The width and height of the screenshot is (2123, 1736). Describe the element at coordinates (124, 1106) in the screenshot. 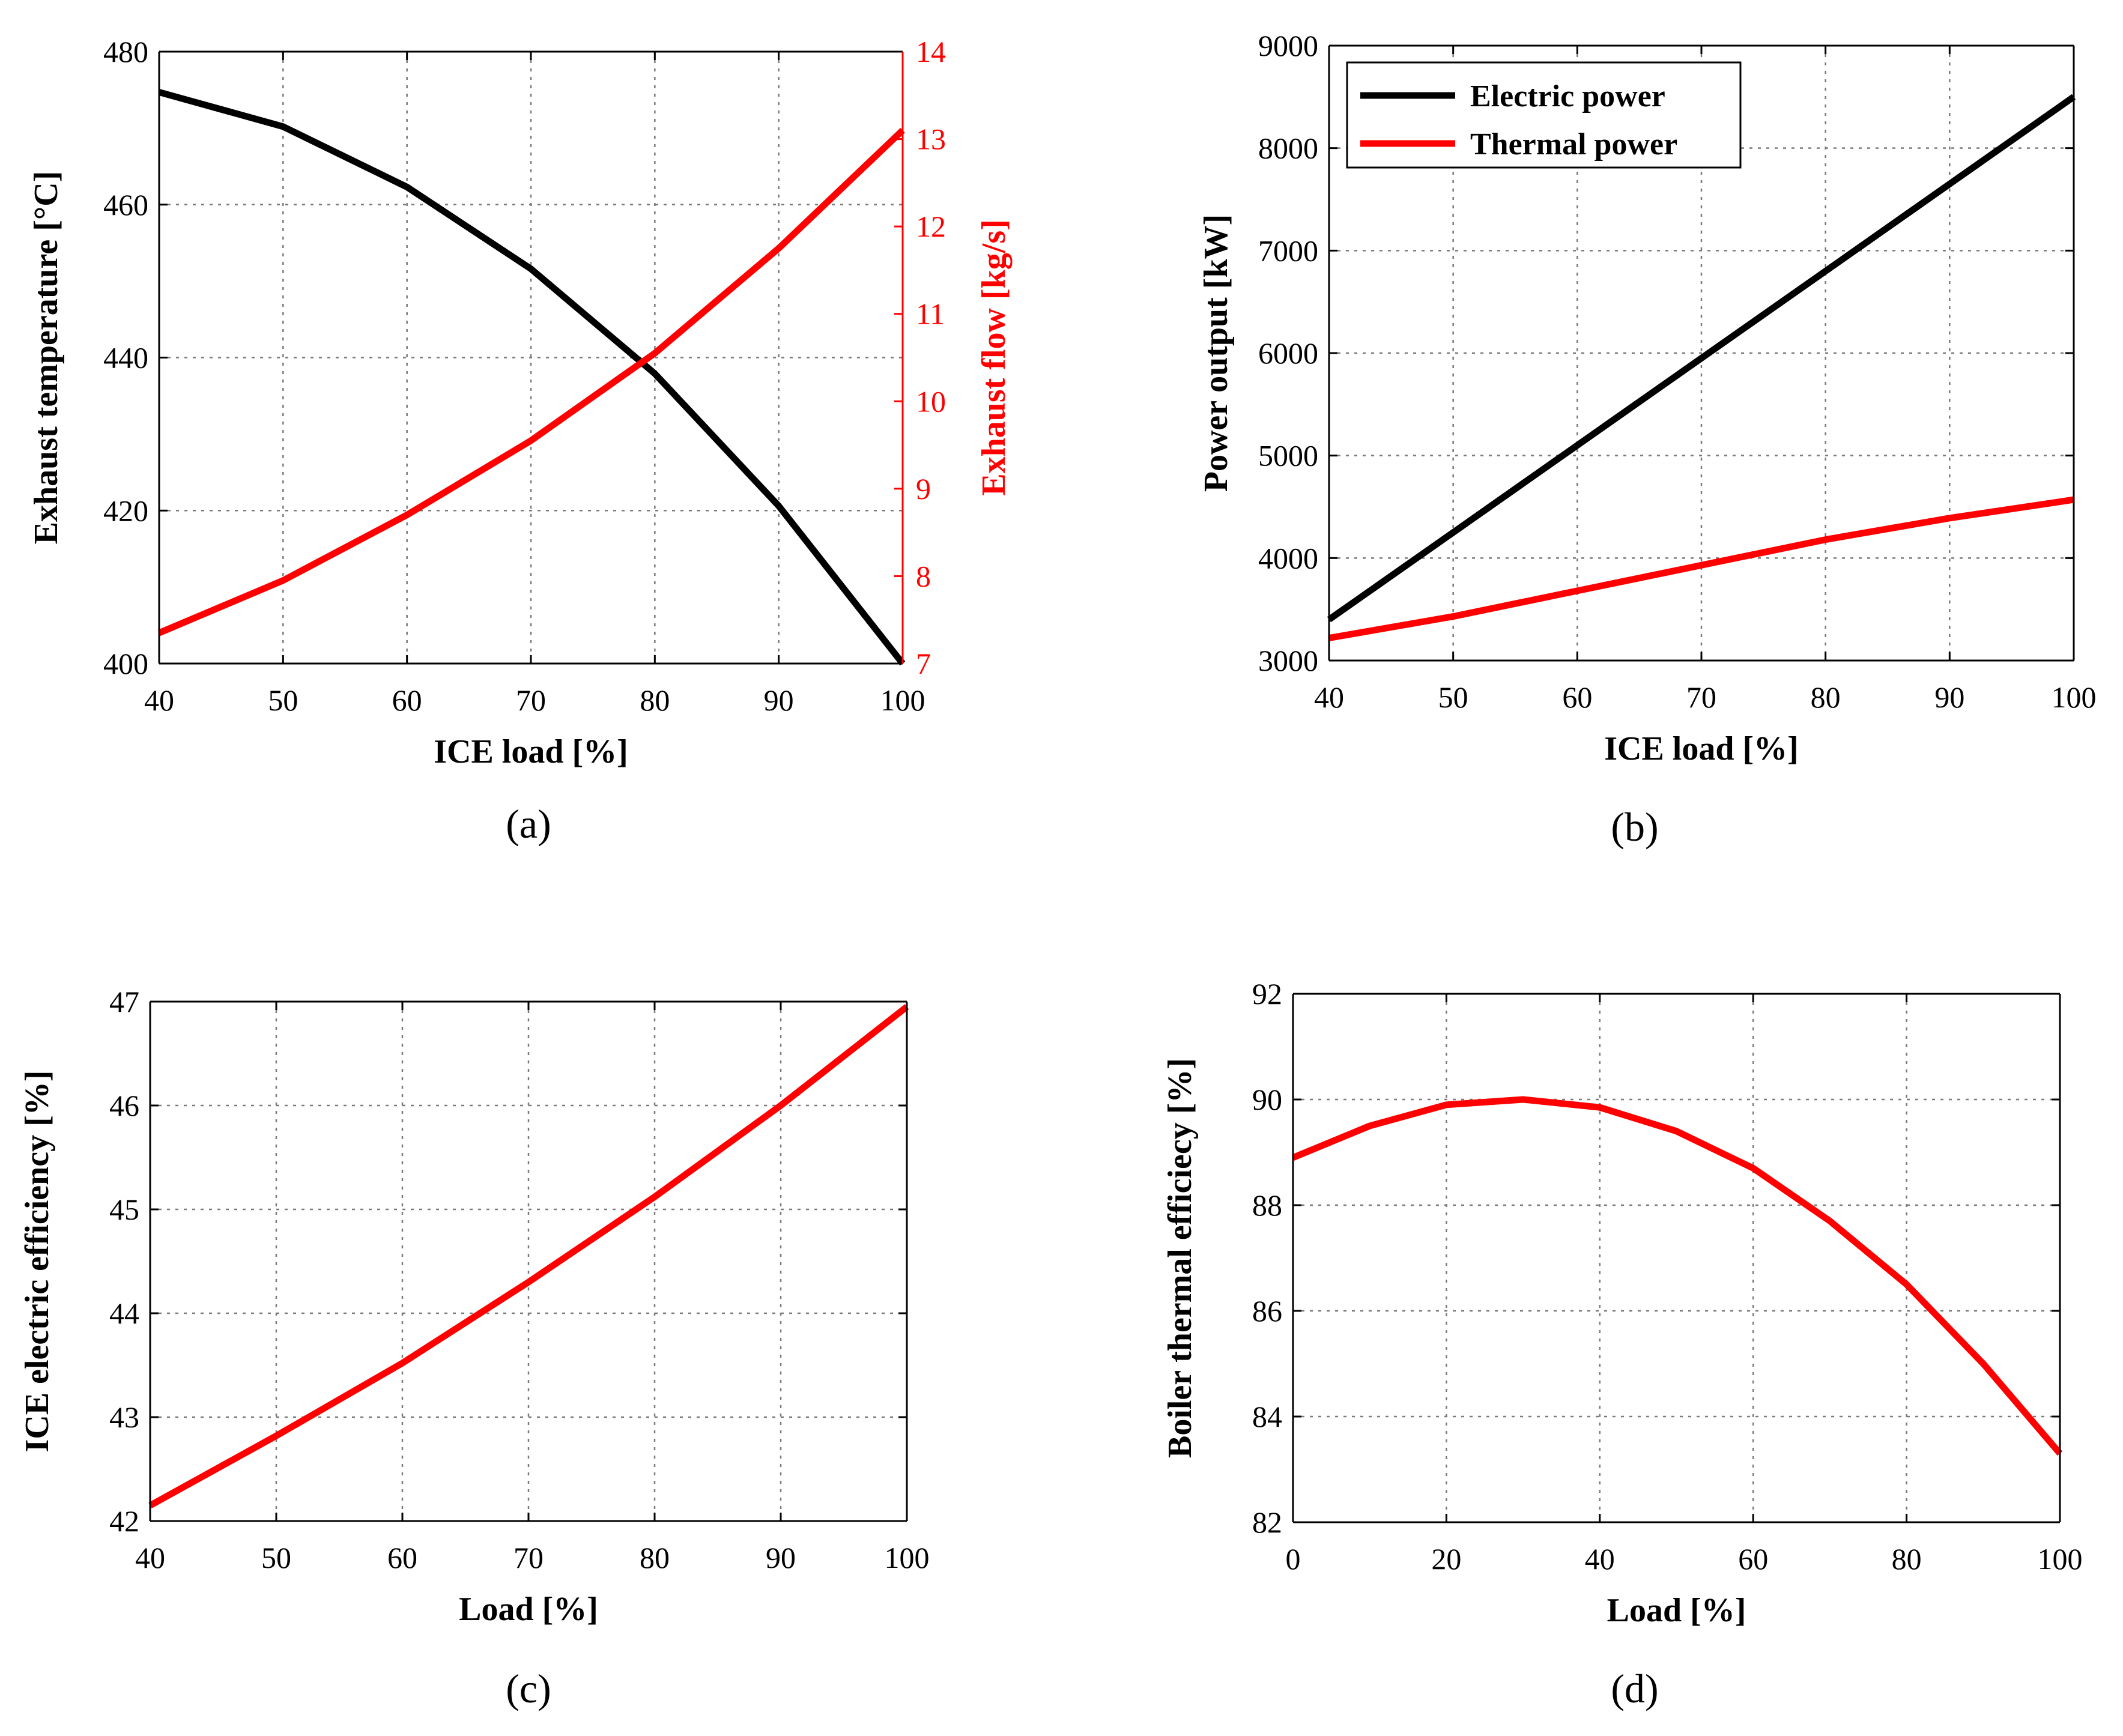

I see `y-tick-label: 46` at that location.